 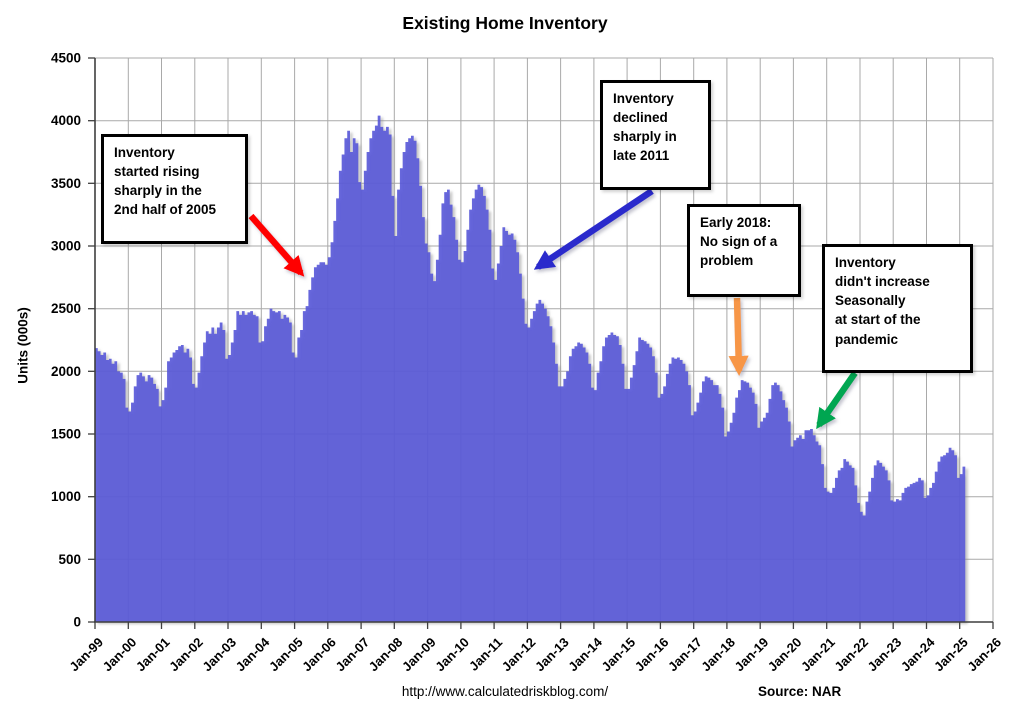 I want to click on svg-text: Jan-25, so click(x=951, y=655).